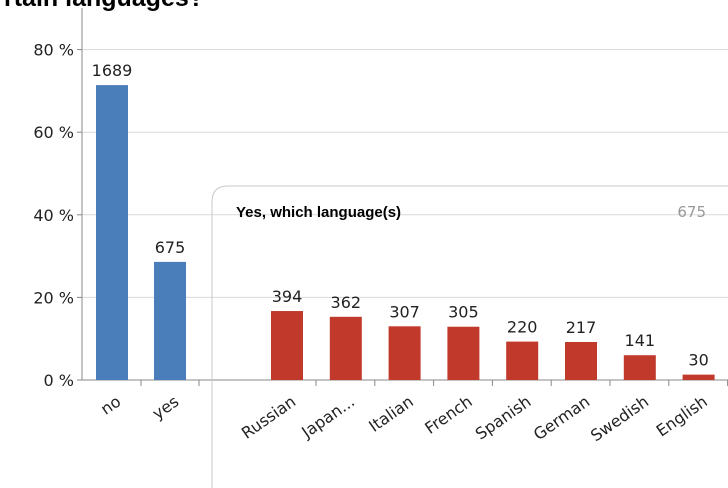 The image size is (728, 488). What do you see at coordinates (53, 132) in the screenshot?
I see `y-tick-label: 60 %` at bounding box center [53, 132].